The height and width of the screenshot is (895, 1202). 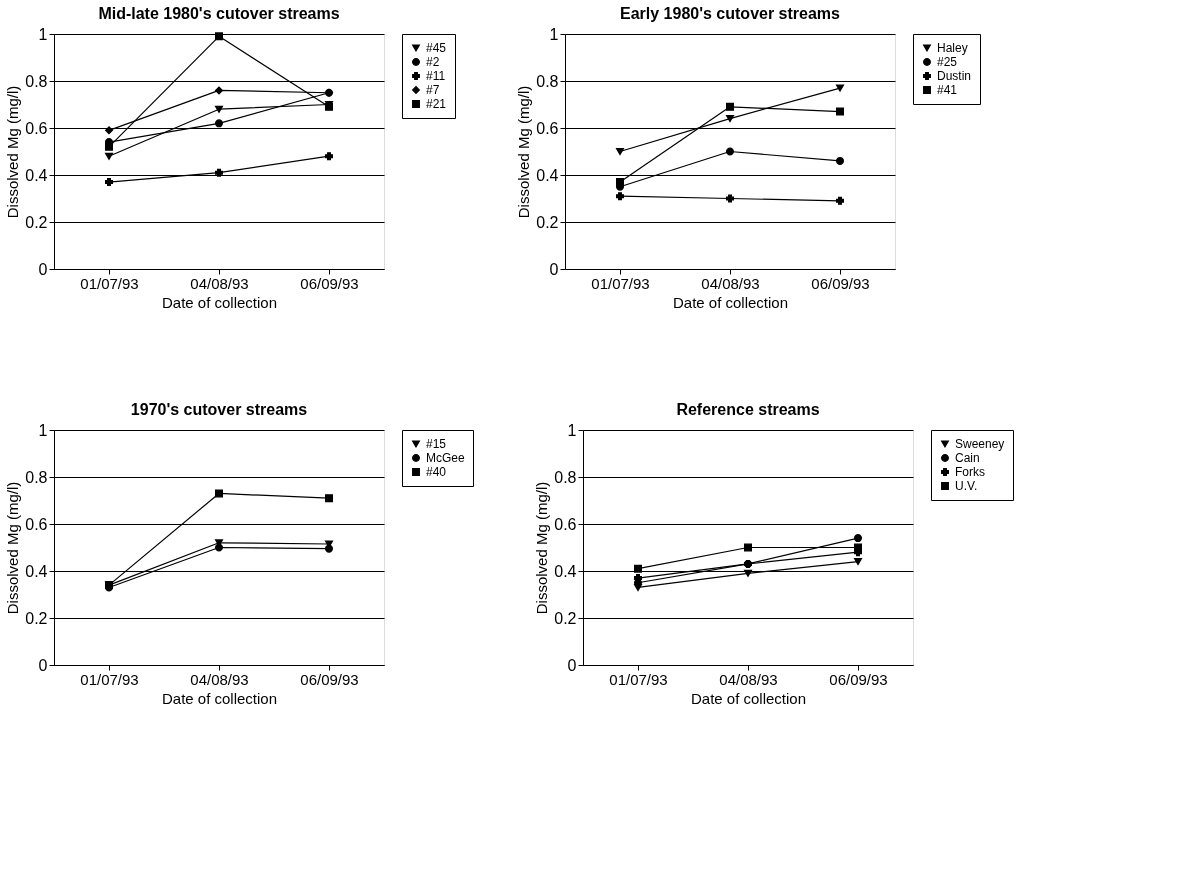 I want to click on legend-label: #45, so click(x=436, y=48).